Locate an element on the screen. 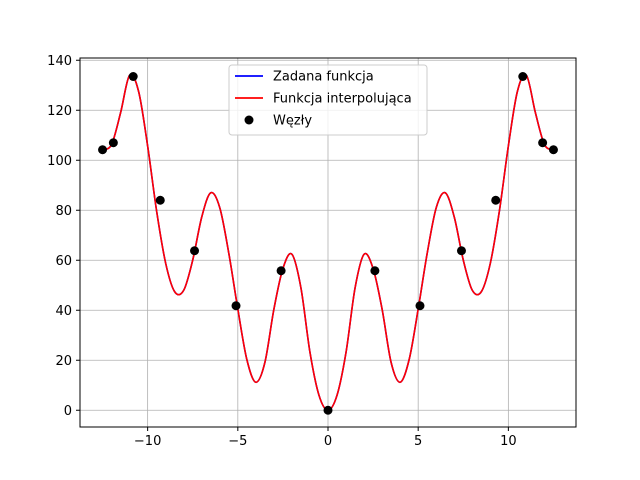 This screenshot has height=480, width=640. y-tick-label: 100 is located at coordinates (59, 161).